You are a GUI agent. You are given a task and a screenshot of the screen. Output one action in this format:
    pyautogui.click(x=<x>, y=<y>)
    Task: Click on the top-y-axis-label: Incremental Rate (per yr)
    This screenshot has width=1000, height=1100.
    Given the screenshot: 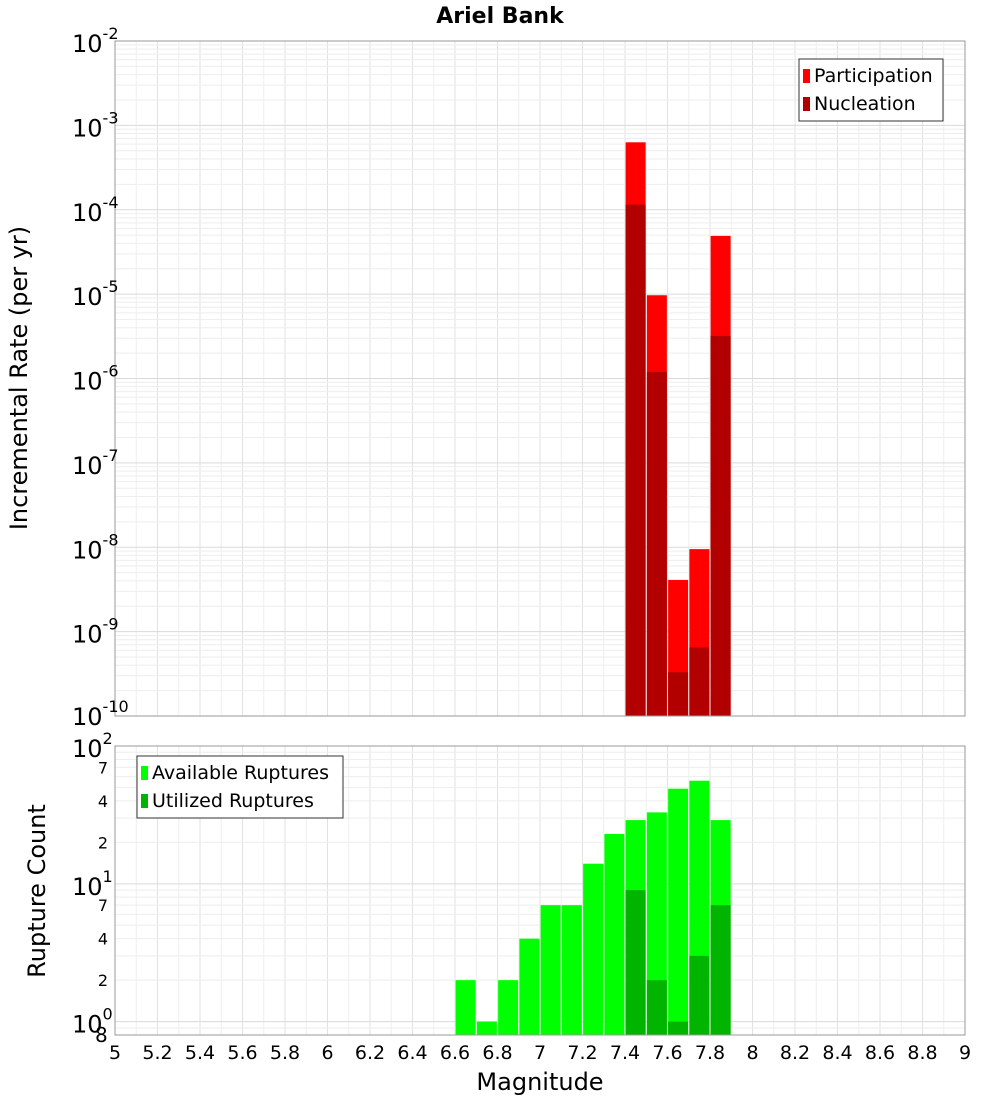 What is the action you would take?
    pyautogui.click(x=19, y=378)
    